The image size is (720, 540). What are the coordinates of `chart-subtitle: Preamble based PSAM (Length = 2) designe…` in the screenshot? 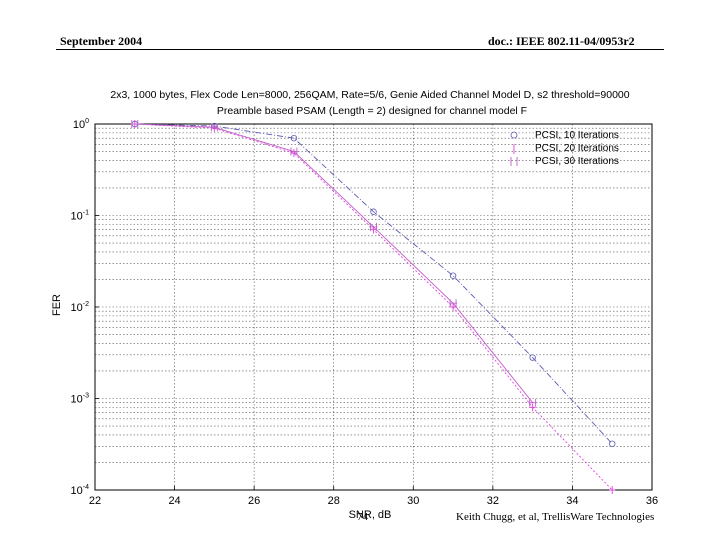 It's located at (372, 111).